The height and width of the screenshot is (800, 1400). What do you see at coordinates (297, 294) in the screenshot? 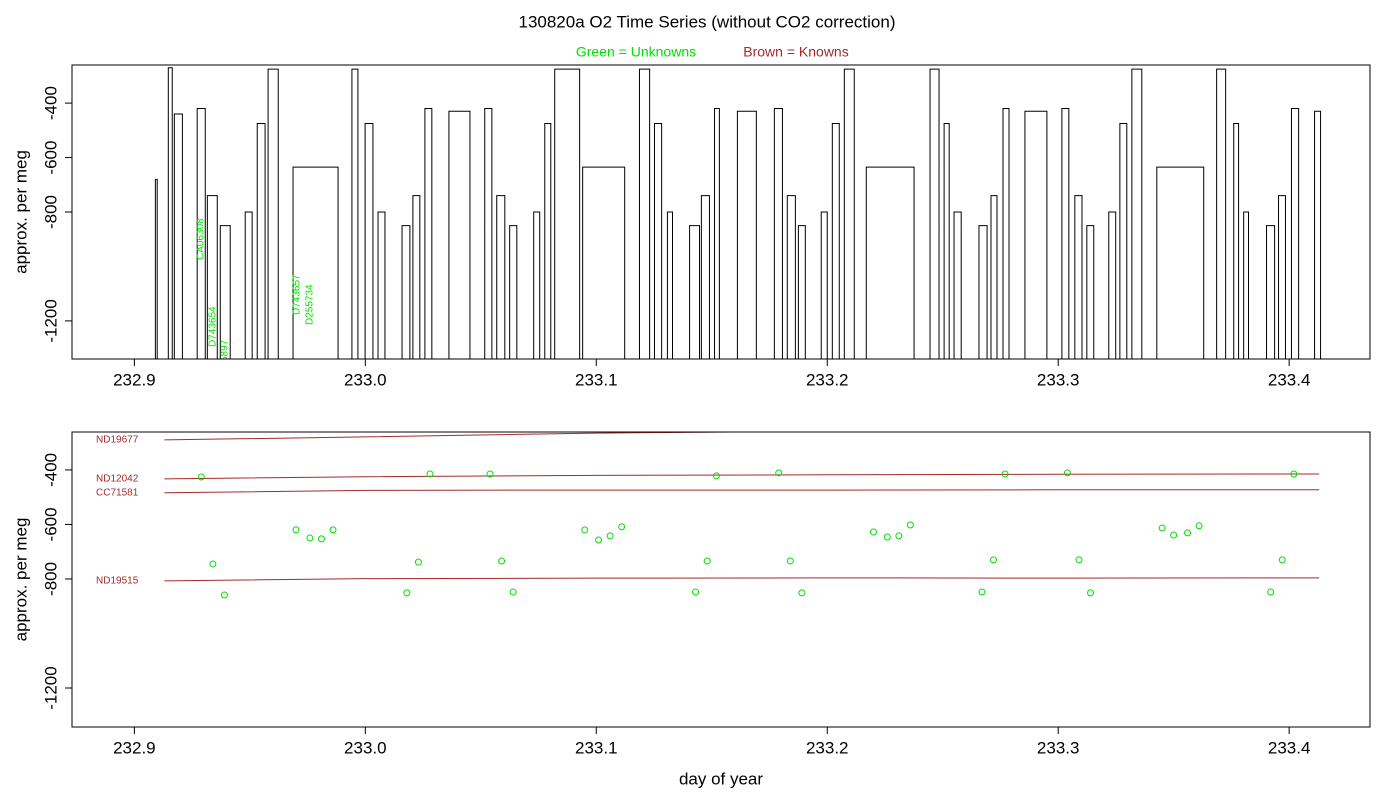
I see `sample-annotation: D743657` at bounding box center [297, 294].